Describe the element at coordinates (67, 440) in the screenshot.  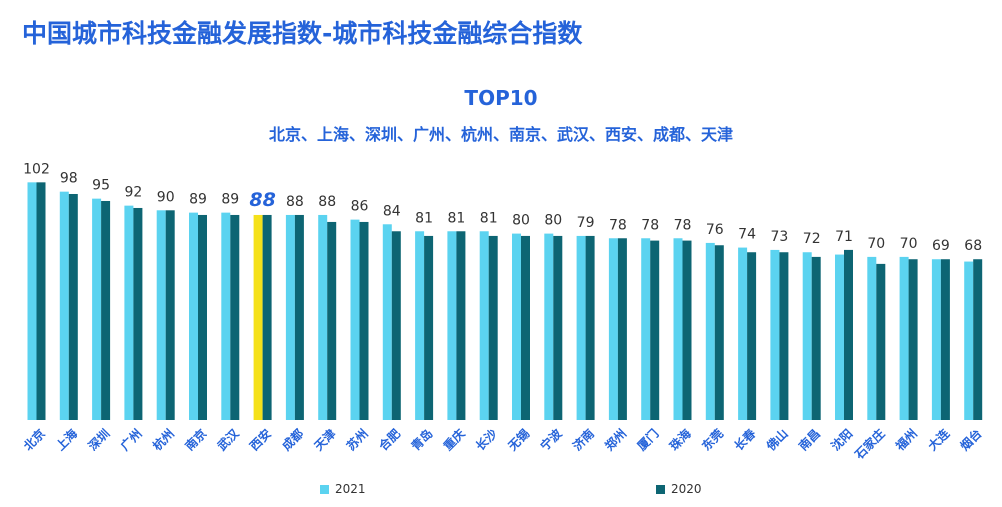
I see `category-label-1: 上海` at that location.